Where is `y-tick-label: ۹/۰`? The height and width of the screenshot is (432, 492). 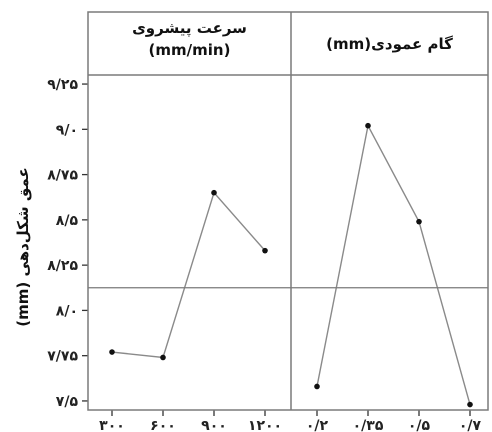 y-tick-label: ۹/۰ is located at coordinates (67, 130).